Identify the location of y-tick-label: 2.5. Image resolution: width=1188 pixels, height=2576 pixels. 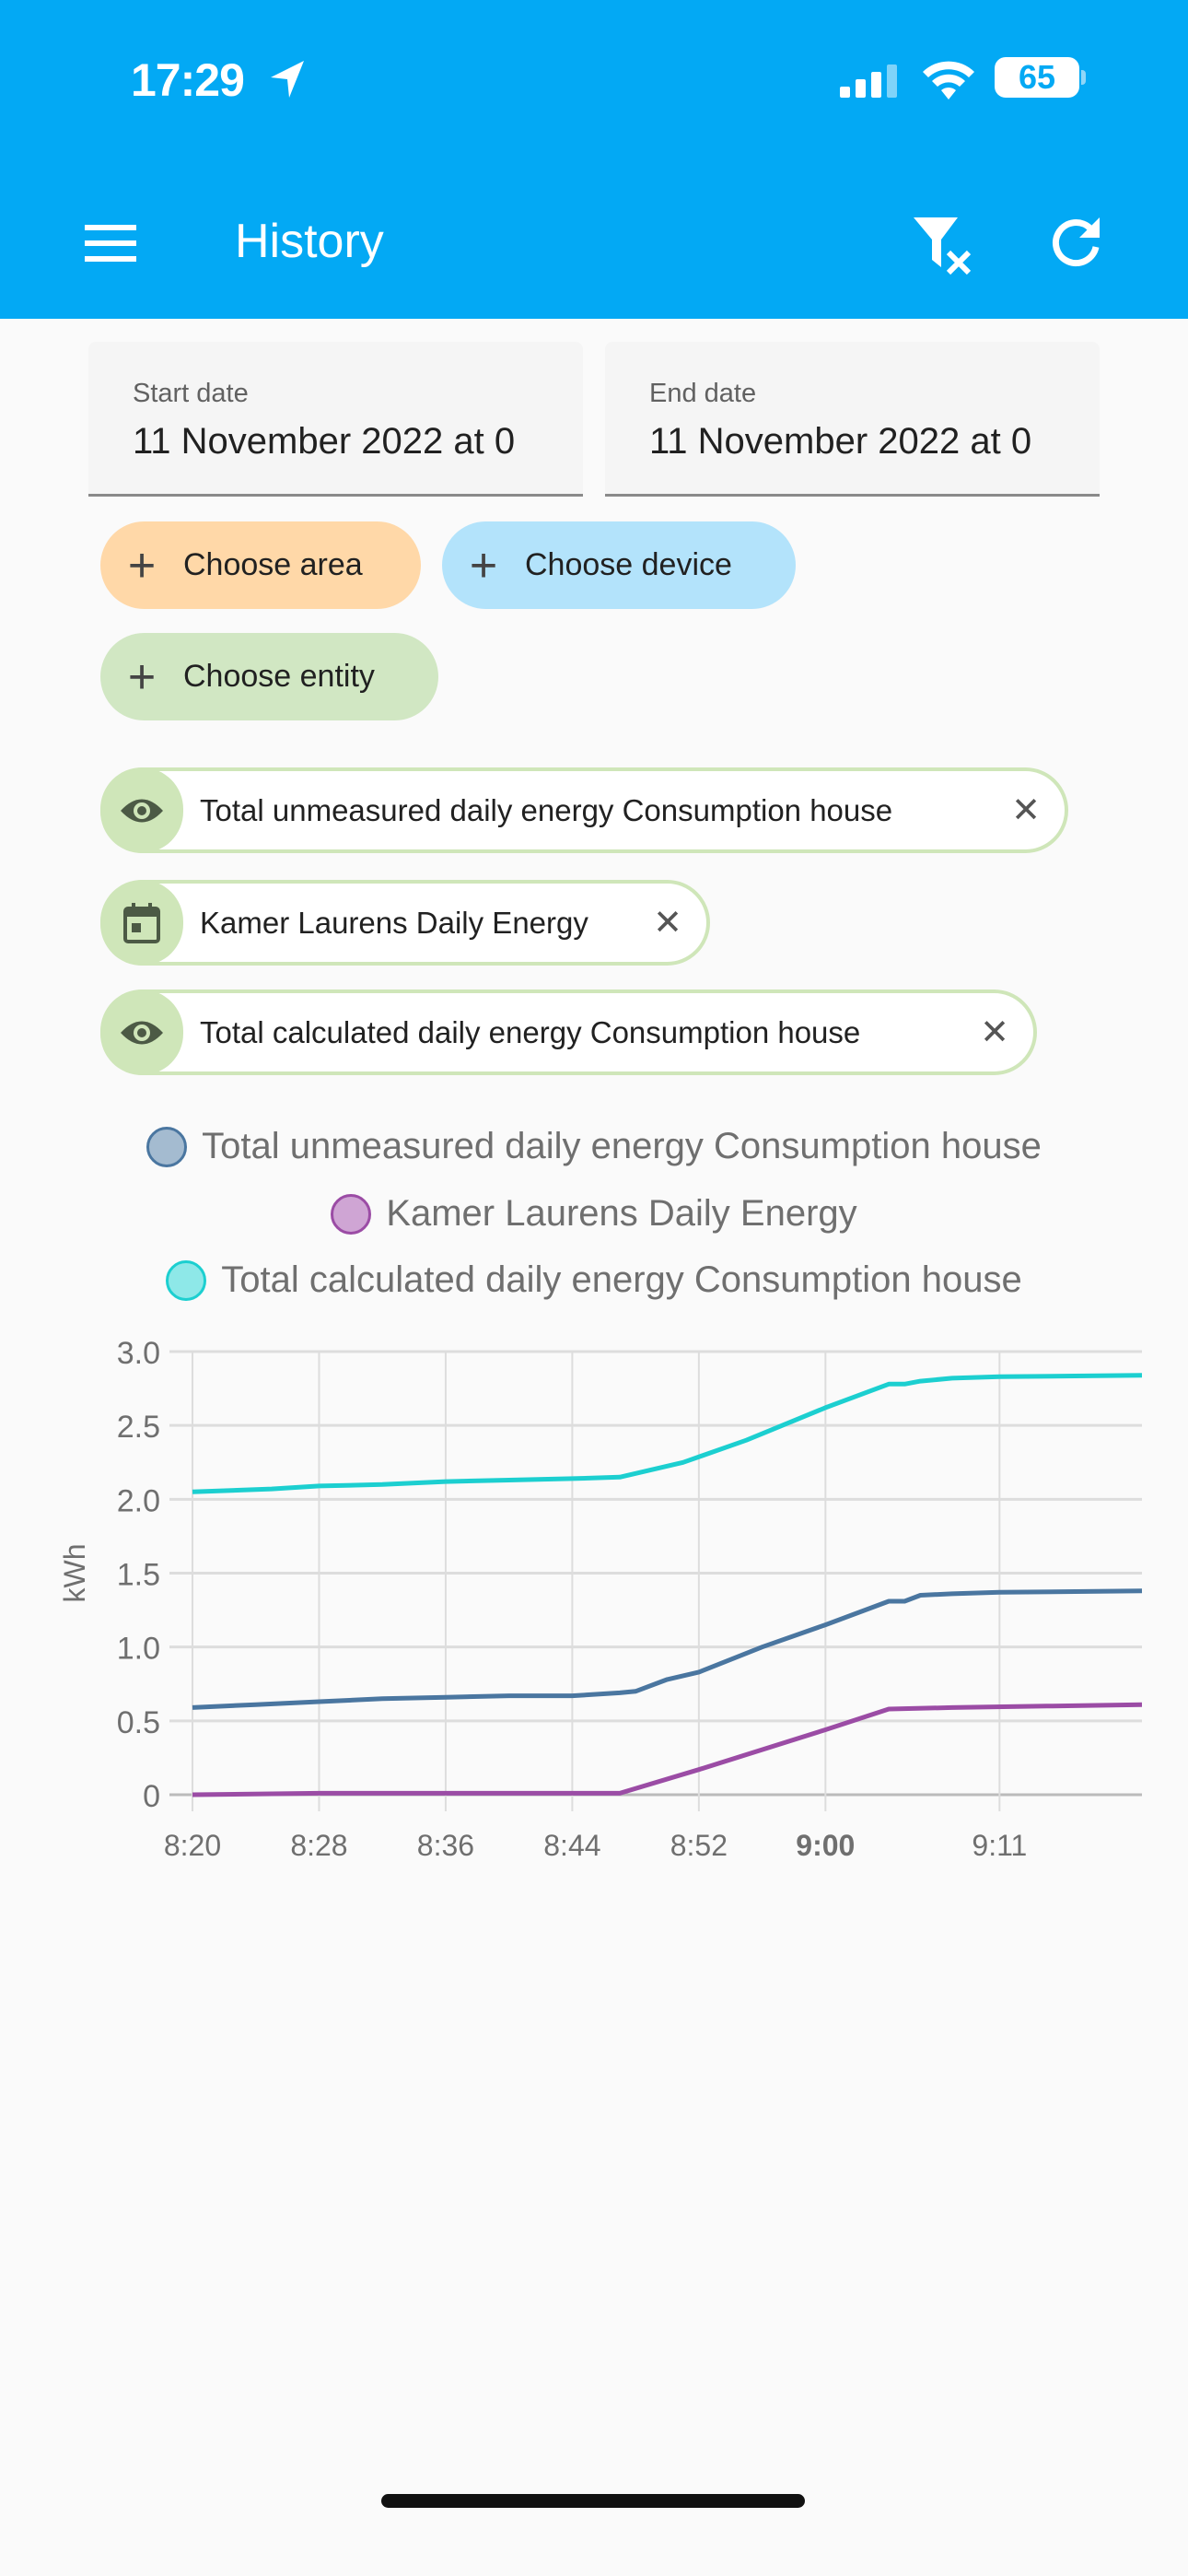
(138, 1427).